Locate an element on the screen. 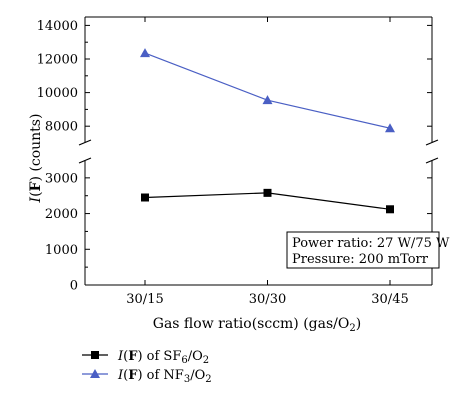 The height and width of the screenshot is (401, 474). y-tick-label: 2000 is located at coordinates (61, 214).